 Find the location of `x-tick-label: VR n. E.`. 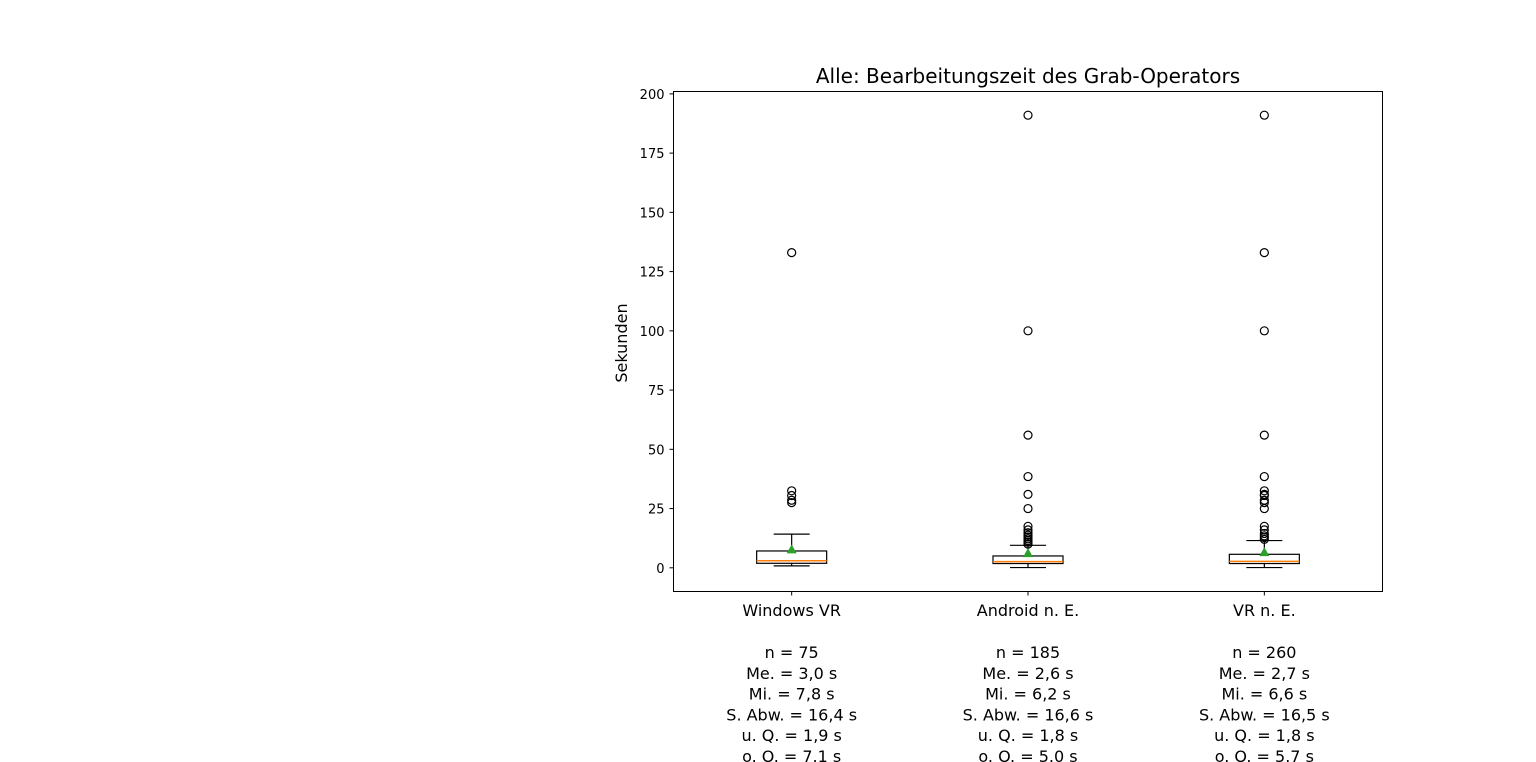

x-tick-label: VR n. E. is located at coordinates (1264, 610).